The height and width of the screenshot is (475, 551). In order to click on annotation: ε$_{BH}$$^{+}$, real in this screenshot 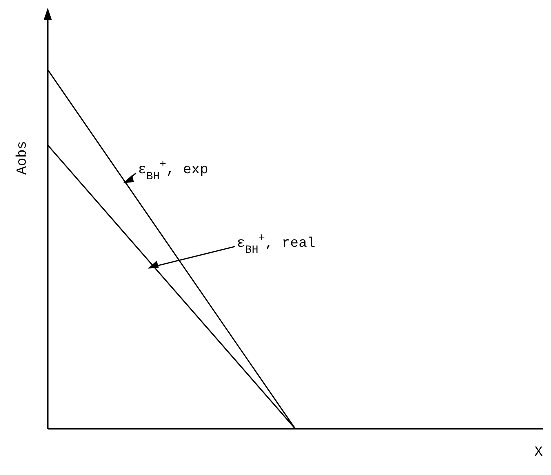, I will do `click(276, 244)`.